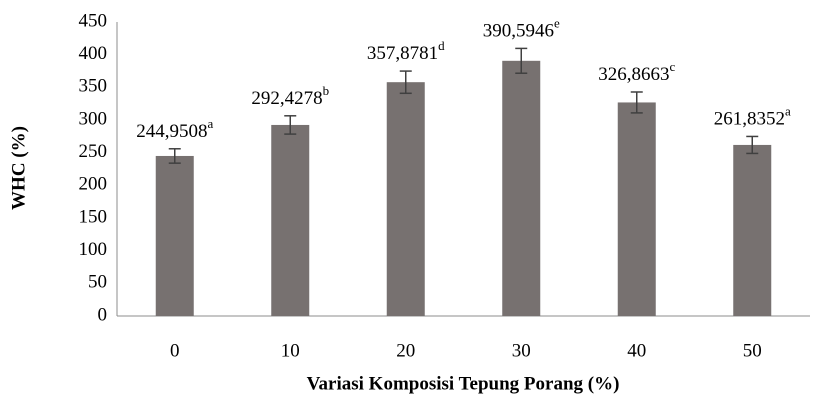 Image resolution: width=817 pixels, height=401 pixels. What do you see at coordinates (18, 168) in the screenshot?
I see `y-axis-title: WHC (%)` at bounding box center [18, 168].